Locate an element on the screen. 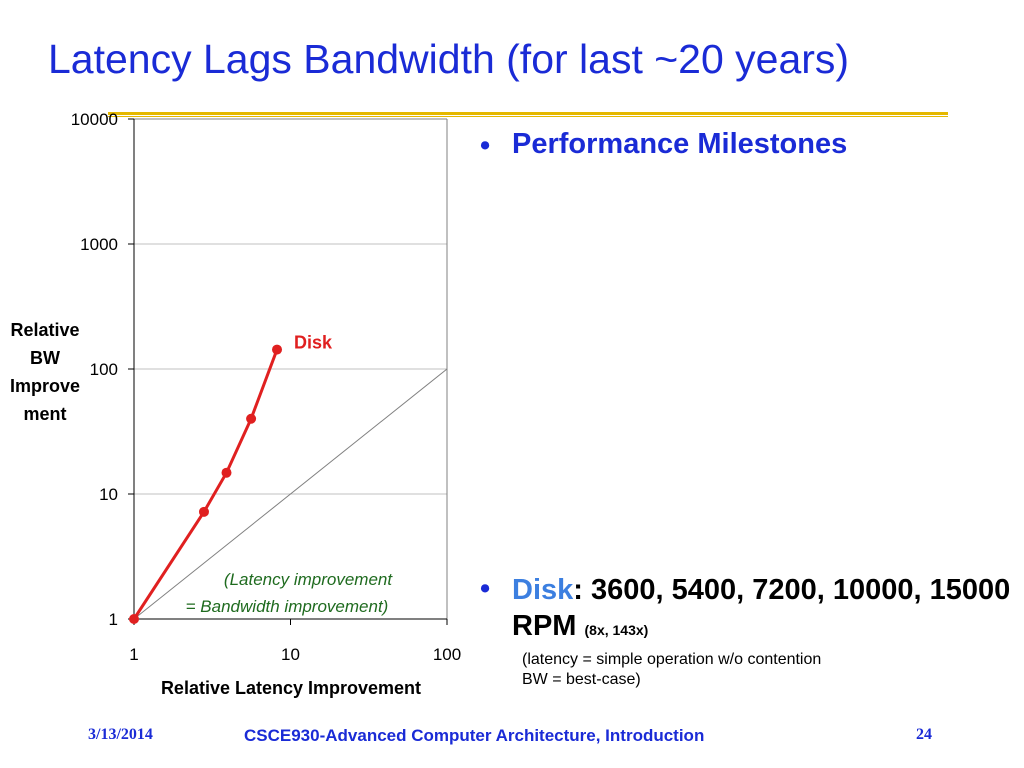  y-axis-label-line: ment is located at coordinates (45, 414).